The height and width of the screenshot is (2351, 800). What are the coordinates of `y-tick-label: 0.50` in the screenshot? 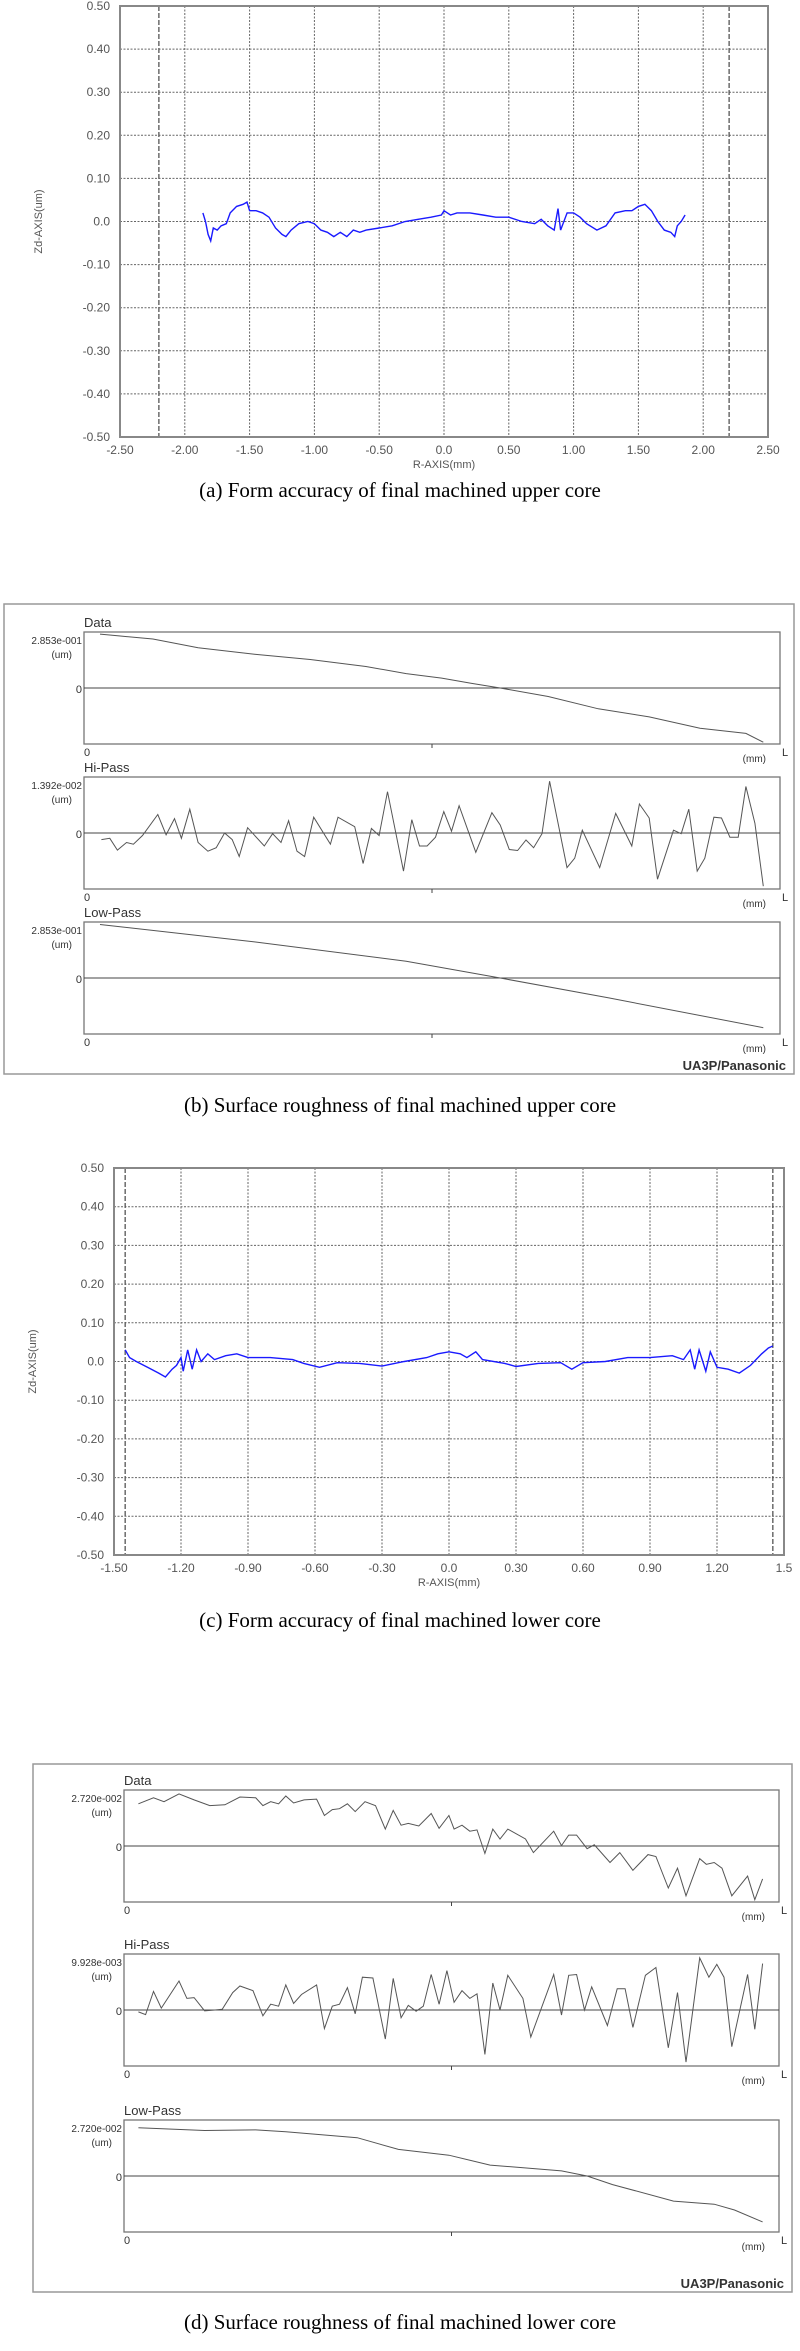 It's located at (93, 1168).